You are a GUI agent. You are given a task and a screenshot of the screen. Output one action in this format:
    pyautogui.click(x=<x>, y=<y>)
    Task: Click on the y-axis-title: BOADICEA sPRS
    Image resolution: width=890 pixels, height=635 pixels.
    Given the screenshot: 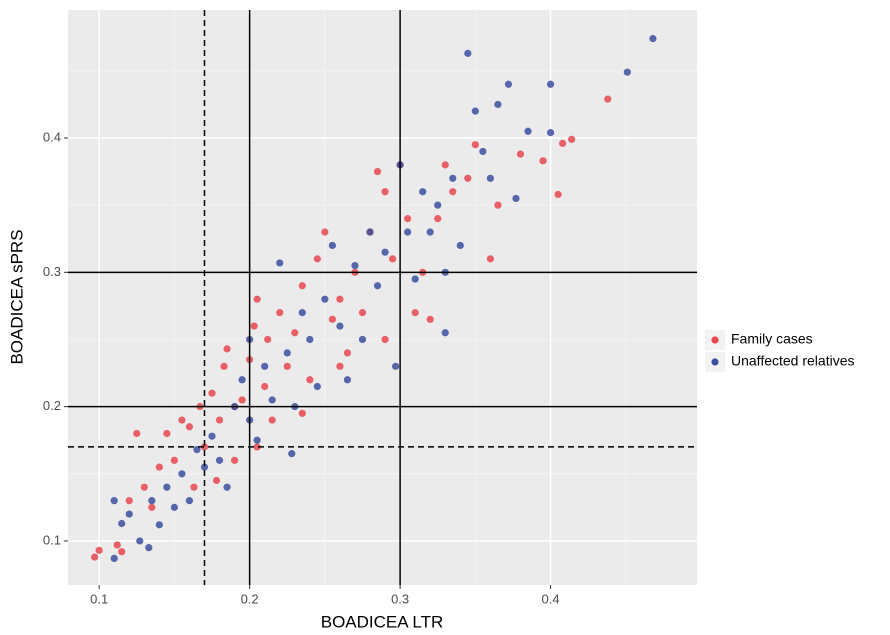 What is the action you would take?
    pyautogui.click(x=16, y=296)
    